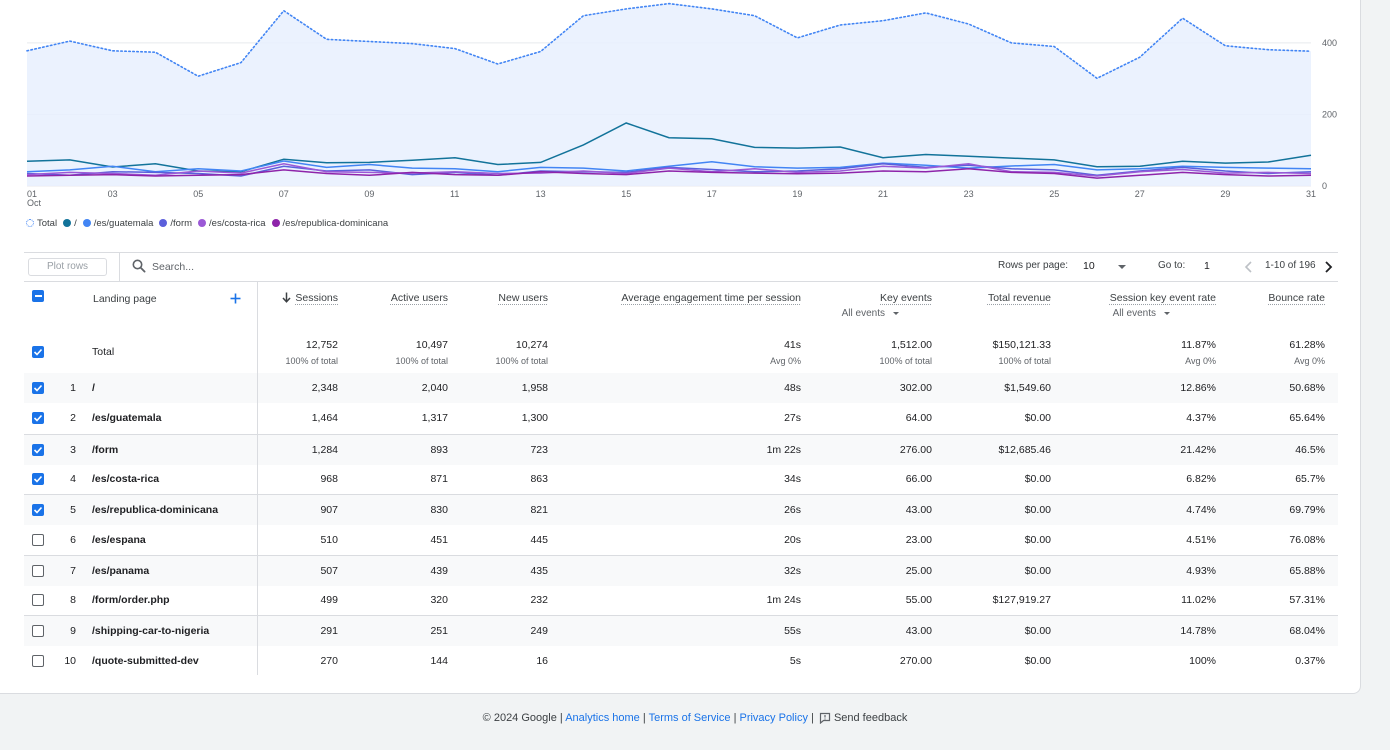  Describe the element at coordinates (711, 298) in the screenshot. I see `column-header: Average engagement time per session` at that location.